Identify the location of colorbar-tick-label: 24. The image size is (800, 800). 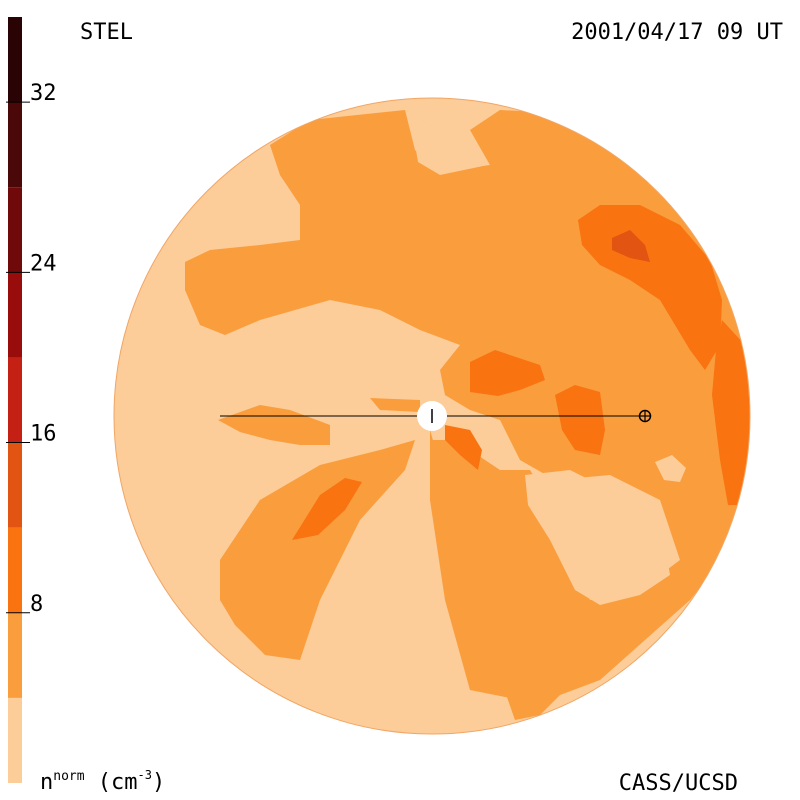
(43, 263).